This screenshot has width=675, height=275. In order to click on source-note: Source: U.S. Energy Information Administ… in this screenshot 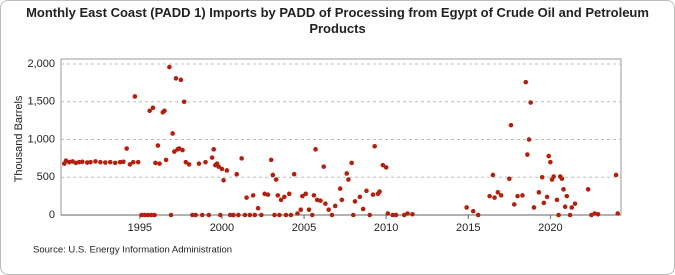, I will do `click(132, 250)`.